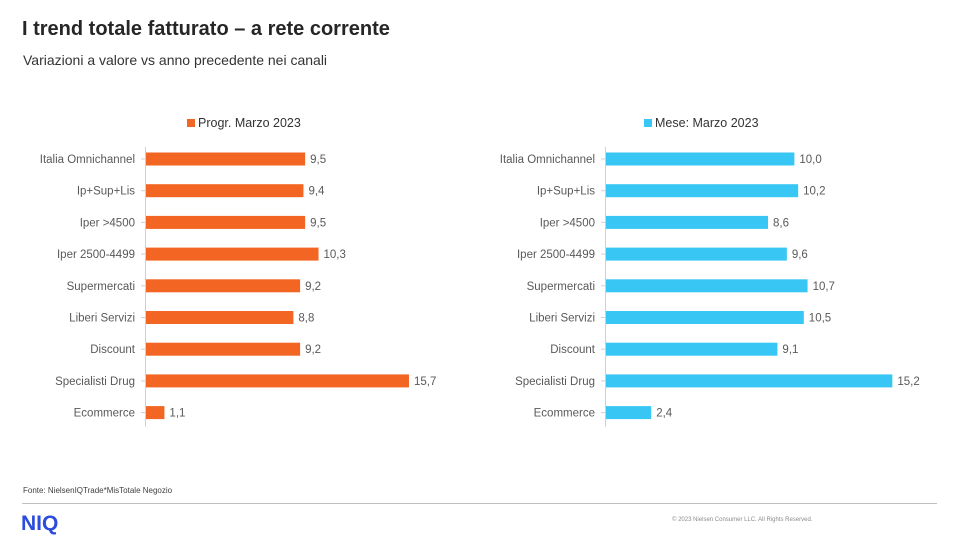 The height and width of the screenshot is (540, 960). I want to click on data-label: 9,4, so click(316, 192).